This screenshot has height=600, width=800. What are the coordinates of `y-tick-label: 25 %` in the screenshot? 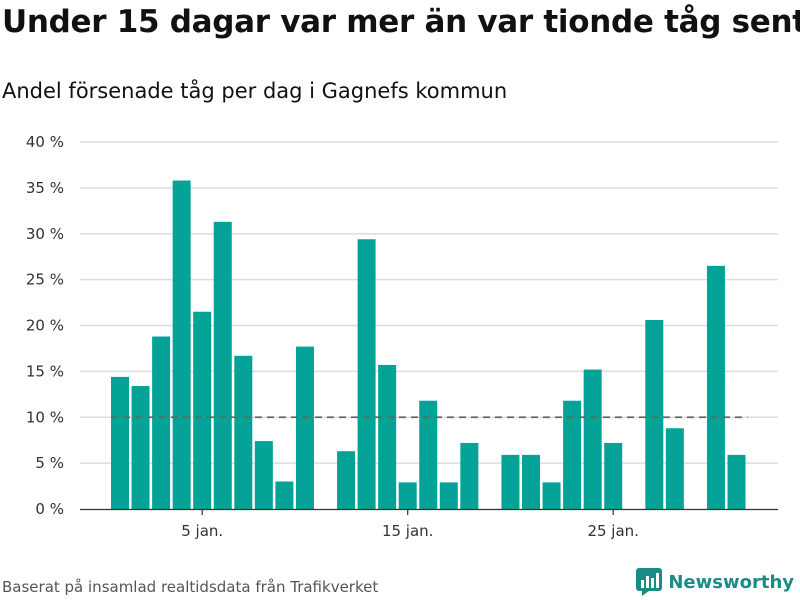 It's located at (45, 280).